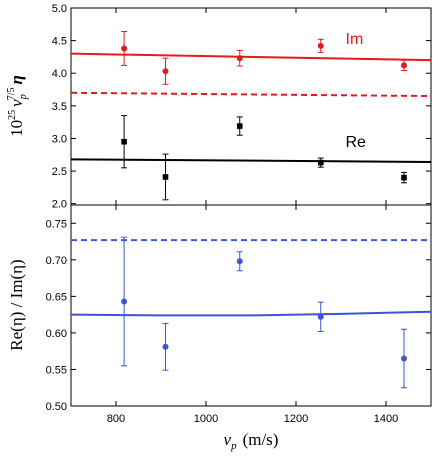  What do you see at coordinates (228, 439) in the screenshot?
I see `xlabel-var: v` at bounding box center [228, 439].